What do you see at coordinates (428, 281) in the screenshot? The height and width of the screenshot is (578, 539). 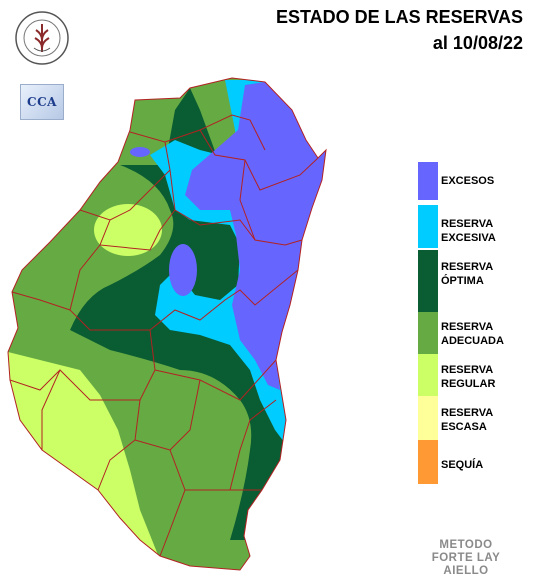 I see `legend-swatch-optima` at bounding box center [428, 281].